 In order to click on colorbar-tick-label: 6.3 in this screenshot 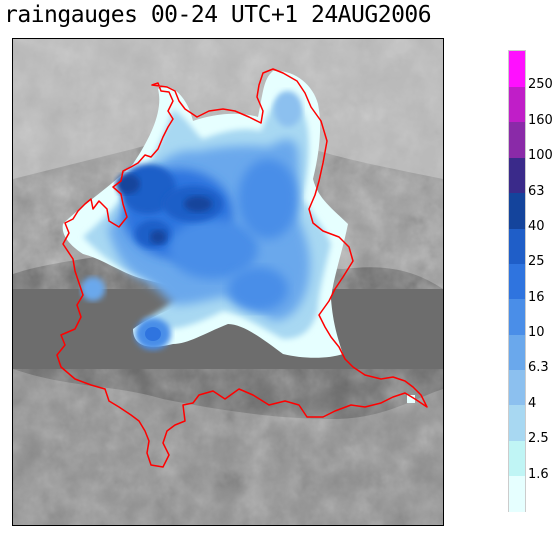, I will do `click(538, 368)`.